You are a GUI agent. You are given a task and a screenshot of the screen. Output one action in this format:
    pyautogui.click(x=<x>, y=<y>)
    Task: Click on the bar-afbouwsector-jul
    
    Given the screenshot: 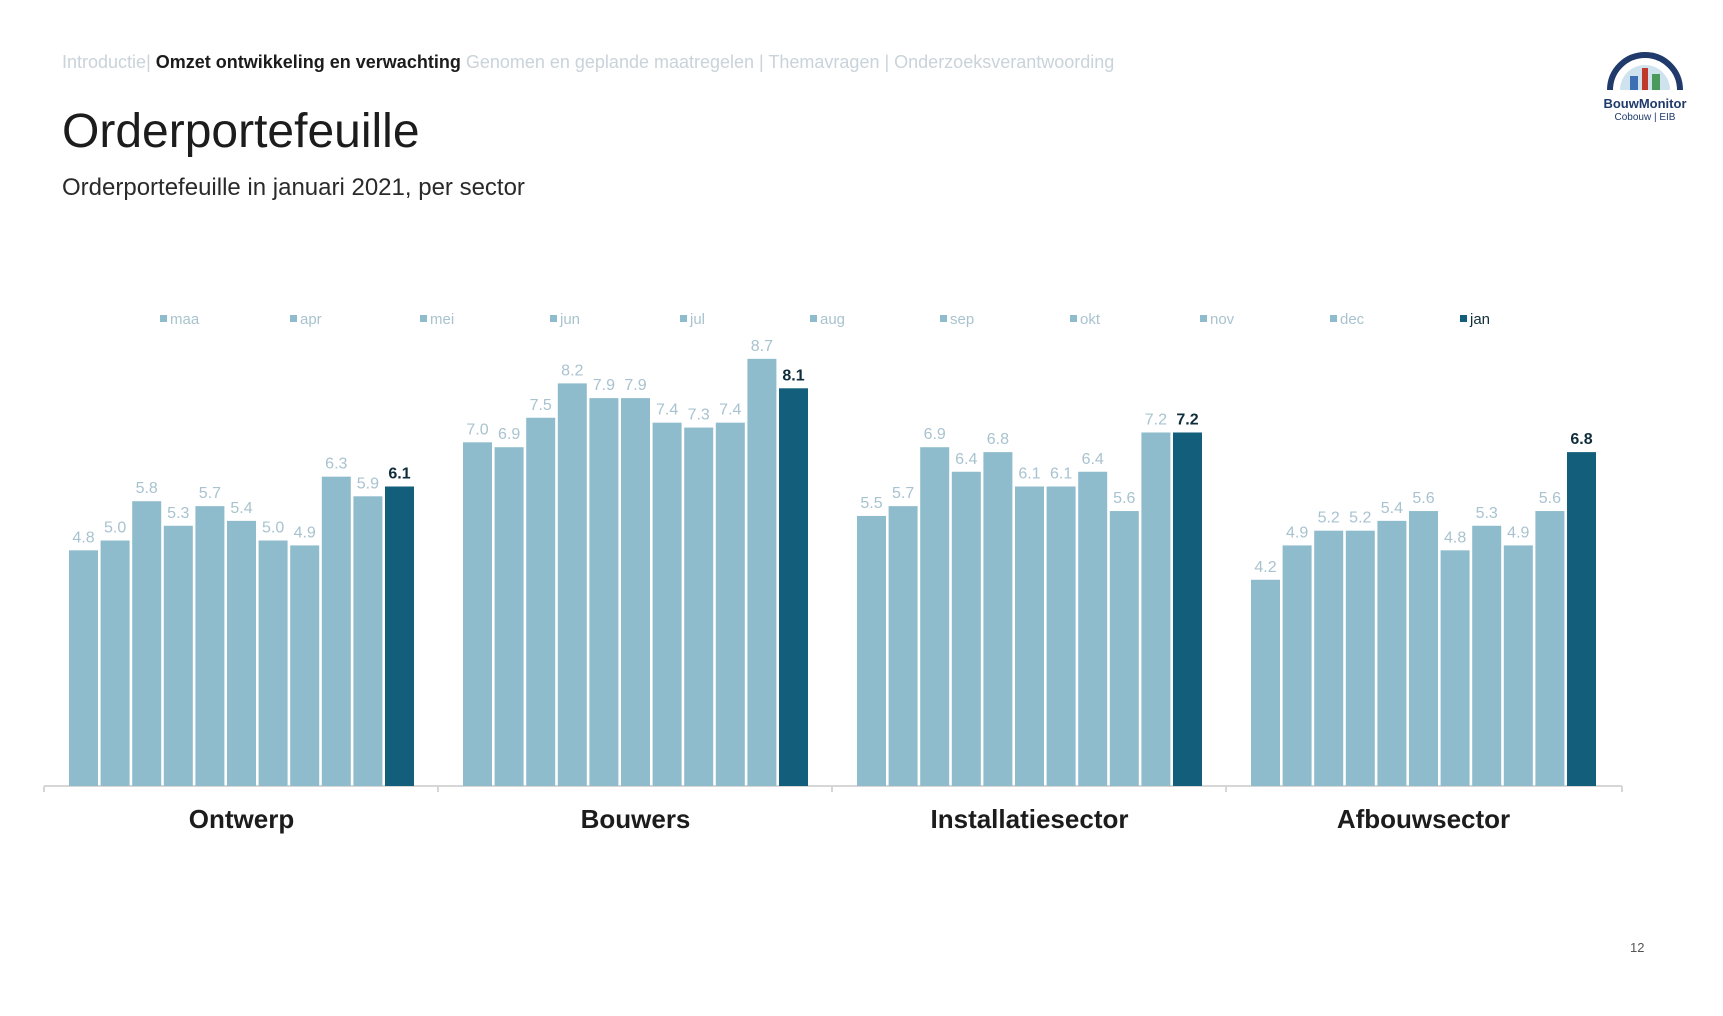 What is the action you would take?
    pyautogui.click(x=1392, y=653)
    